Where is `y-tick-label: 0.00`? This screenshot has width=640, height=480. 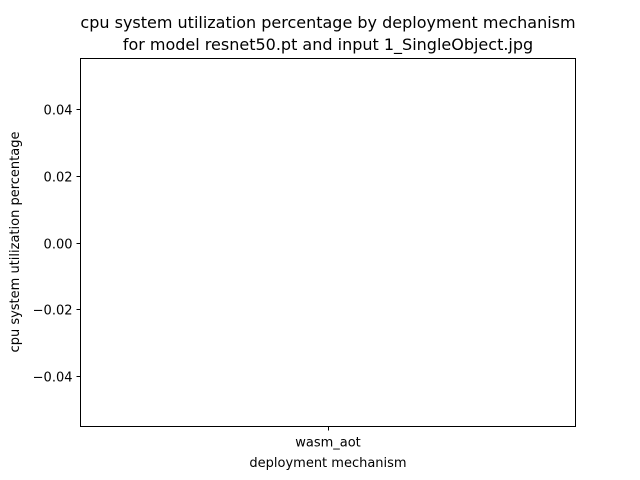 y-tick-label: 0.00 is located at coordinates (58, 245).